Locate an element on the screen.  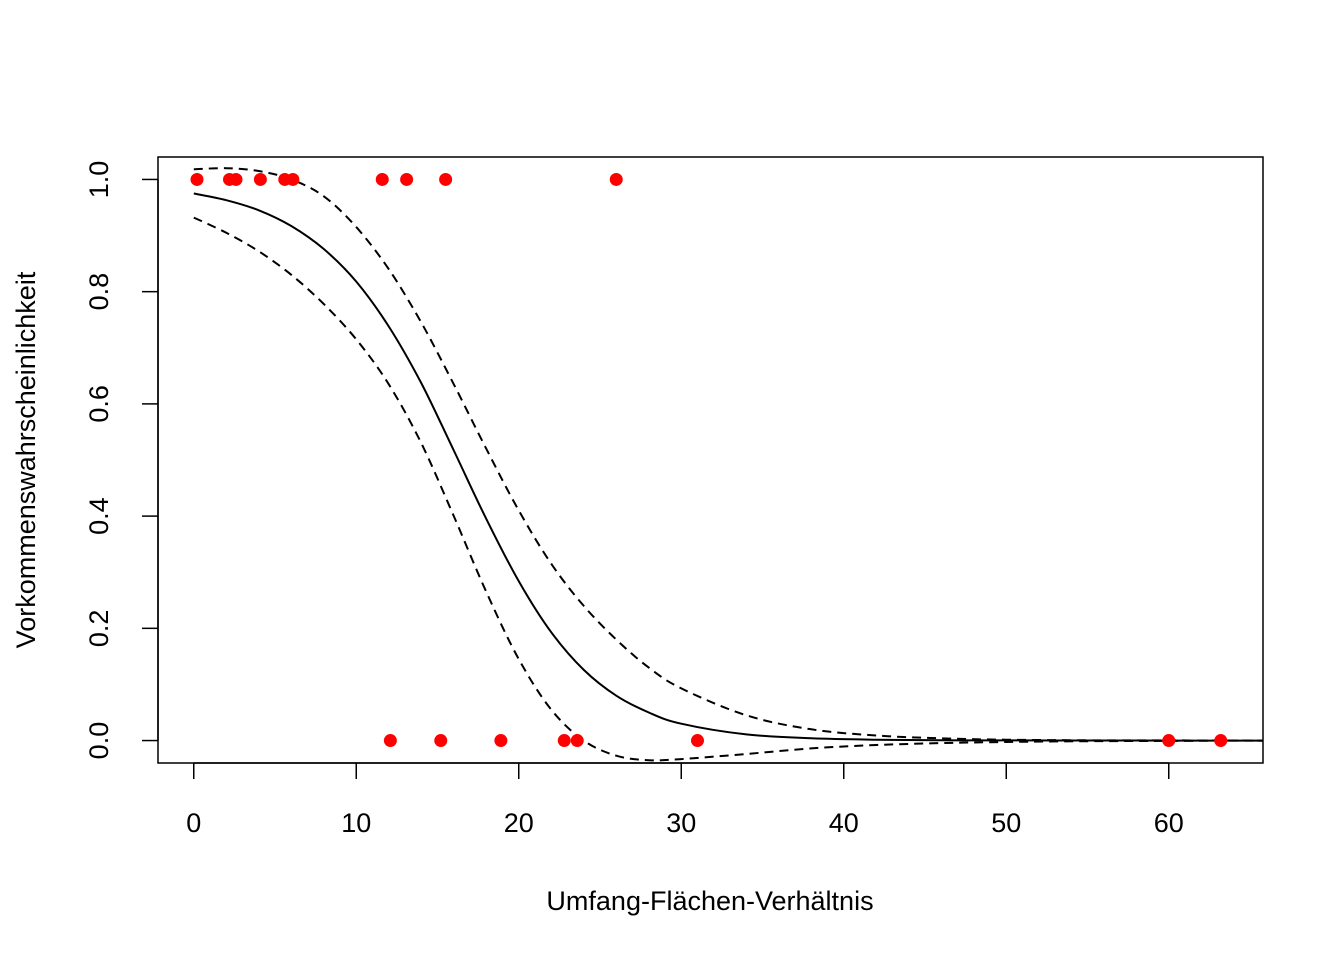
x-tick-label: 10 is located at coordinates (356, 823).